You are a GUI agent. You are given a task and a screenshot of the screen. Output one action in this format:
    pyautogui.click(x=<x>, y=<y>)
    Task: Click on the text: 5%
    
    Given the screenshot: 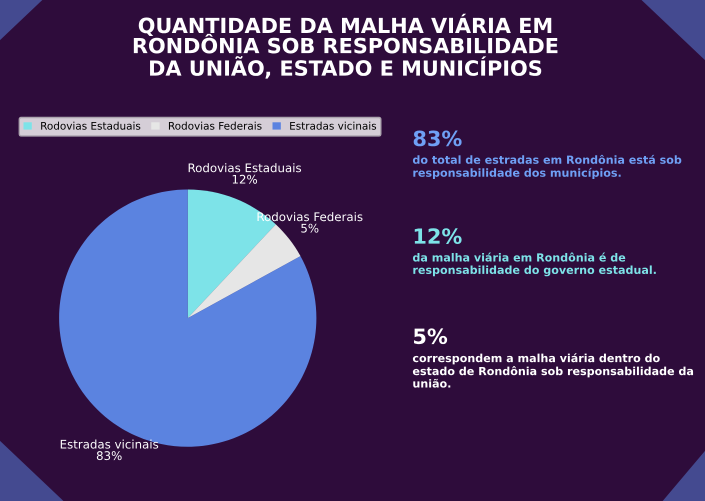 What is the action you would take?
    pyautogui.click(x=431, y=336)
    